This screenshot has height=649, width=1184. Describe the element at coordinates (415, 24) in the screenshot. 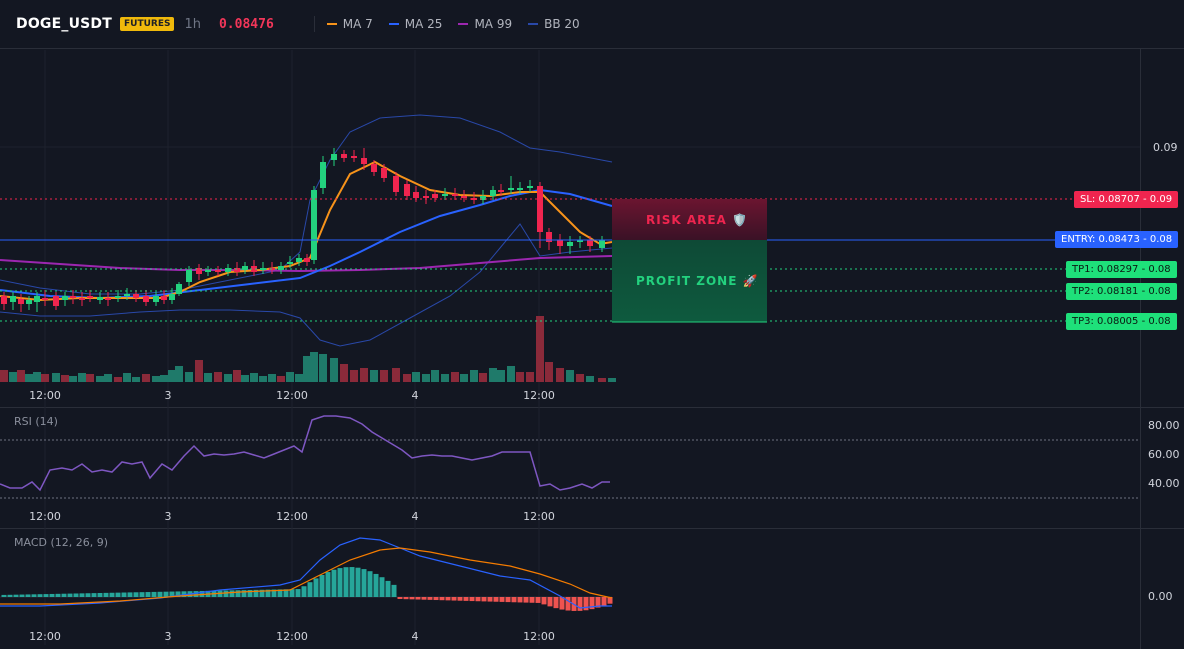

I see `legend-ma25: MA 25` at that location.